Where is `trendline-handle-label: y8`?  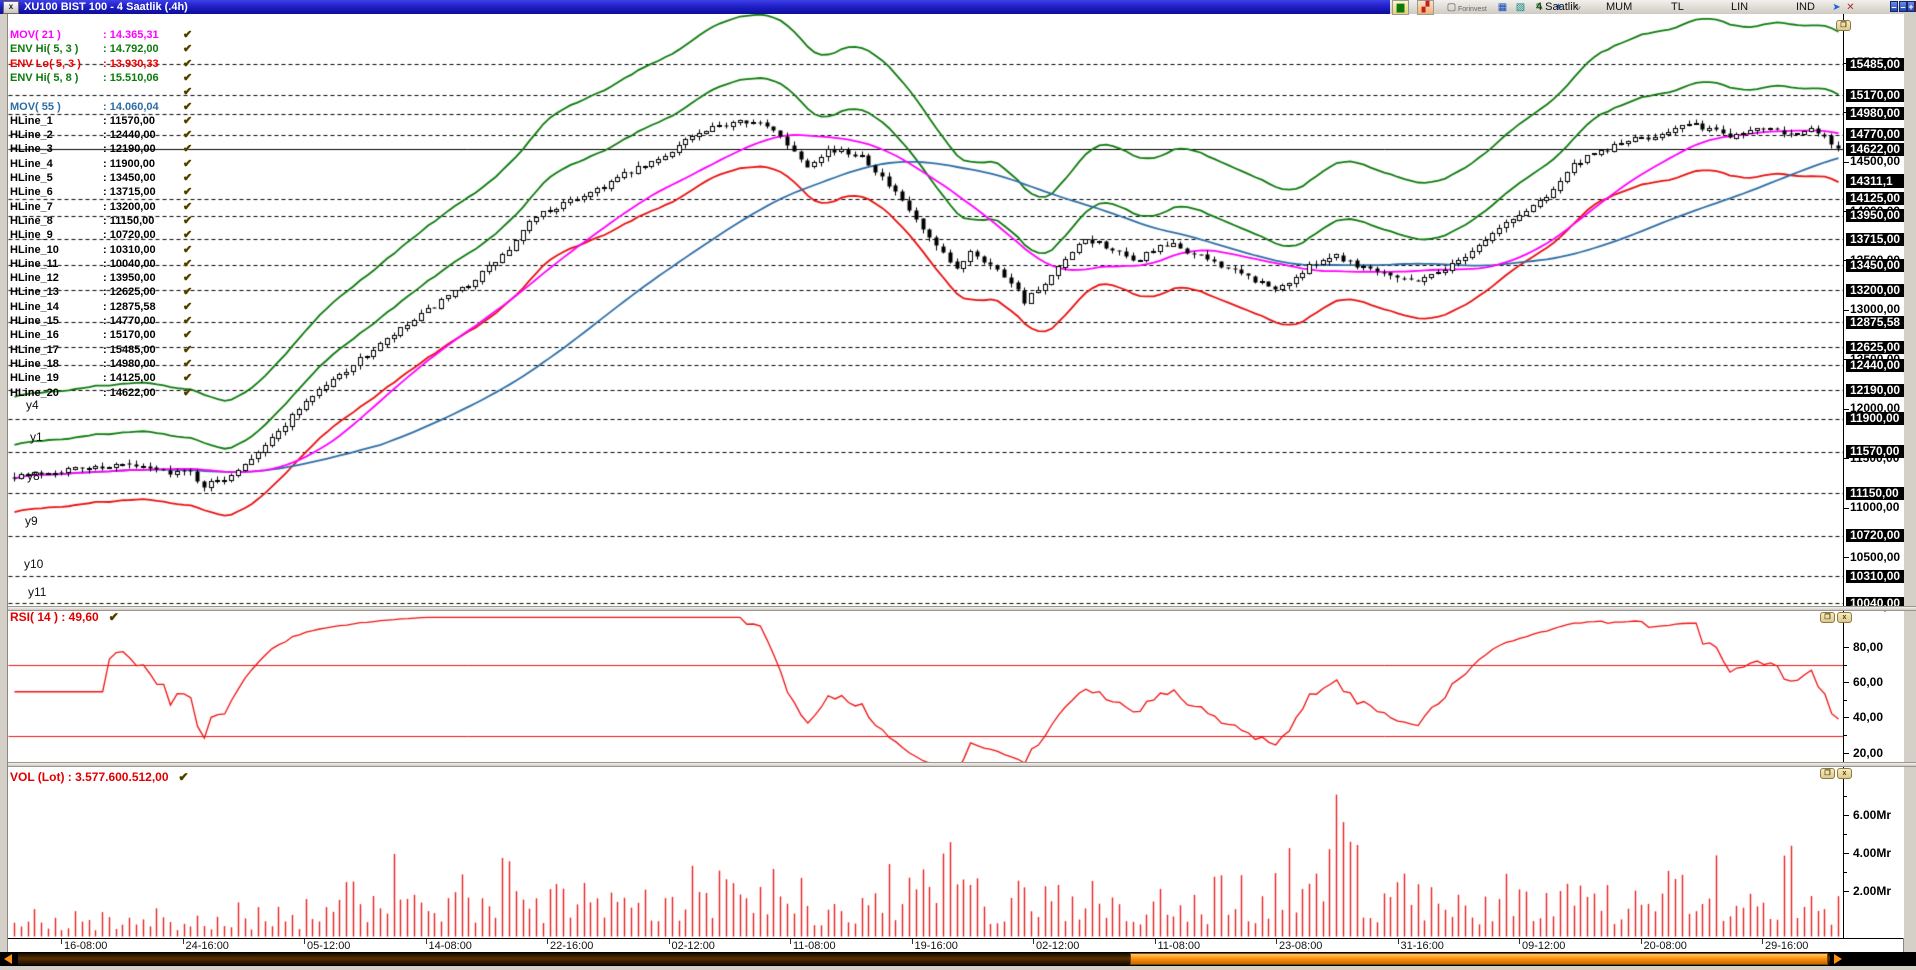 trendline-handle-label: y8 is located at coordinates (33, 476).